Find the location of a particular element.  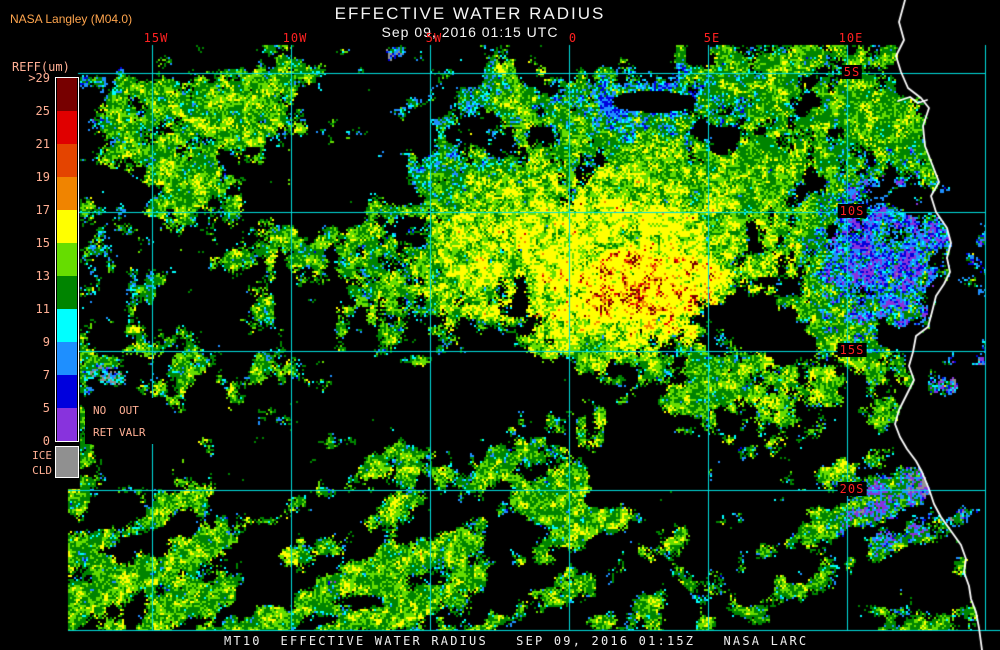

color-scale-bar is located at coordinates (67, 259).